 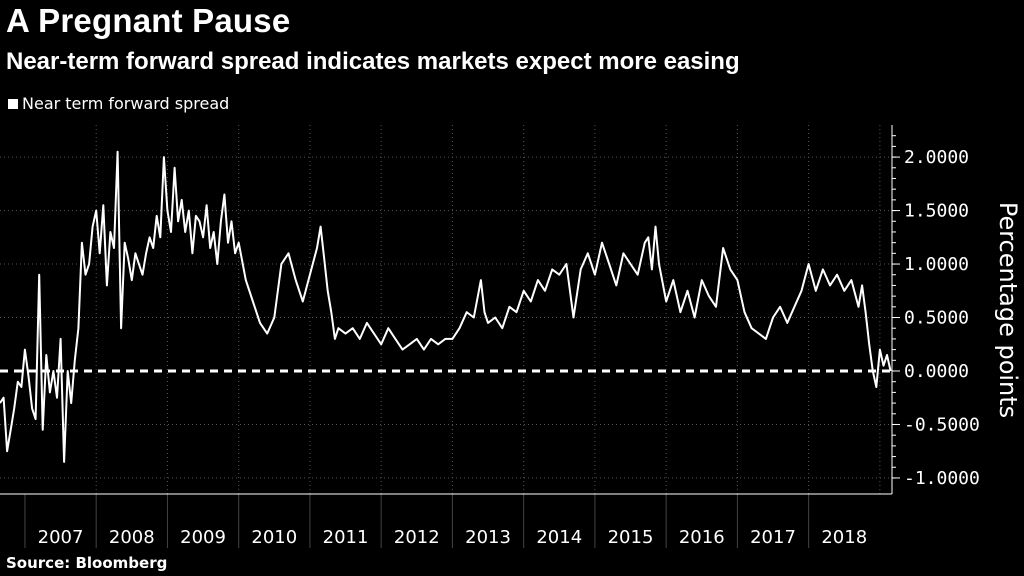 What do you see at coordinates (61, 537) in the screenshot?
I see `x-tick-label: 2007` at bounding box center [61, 537].